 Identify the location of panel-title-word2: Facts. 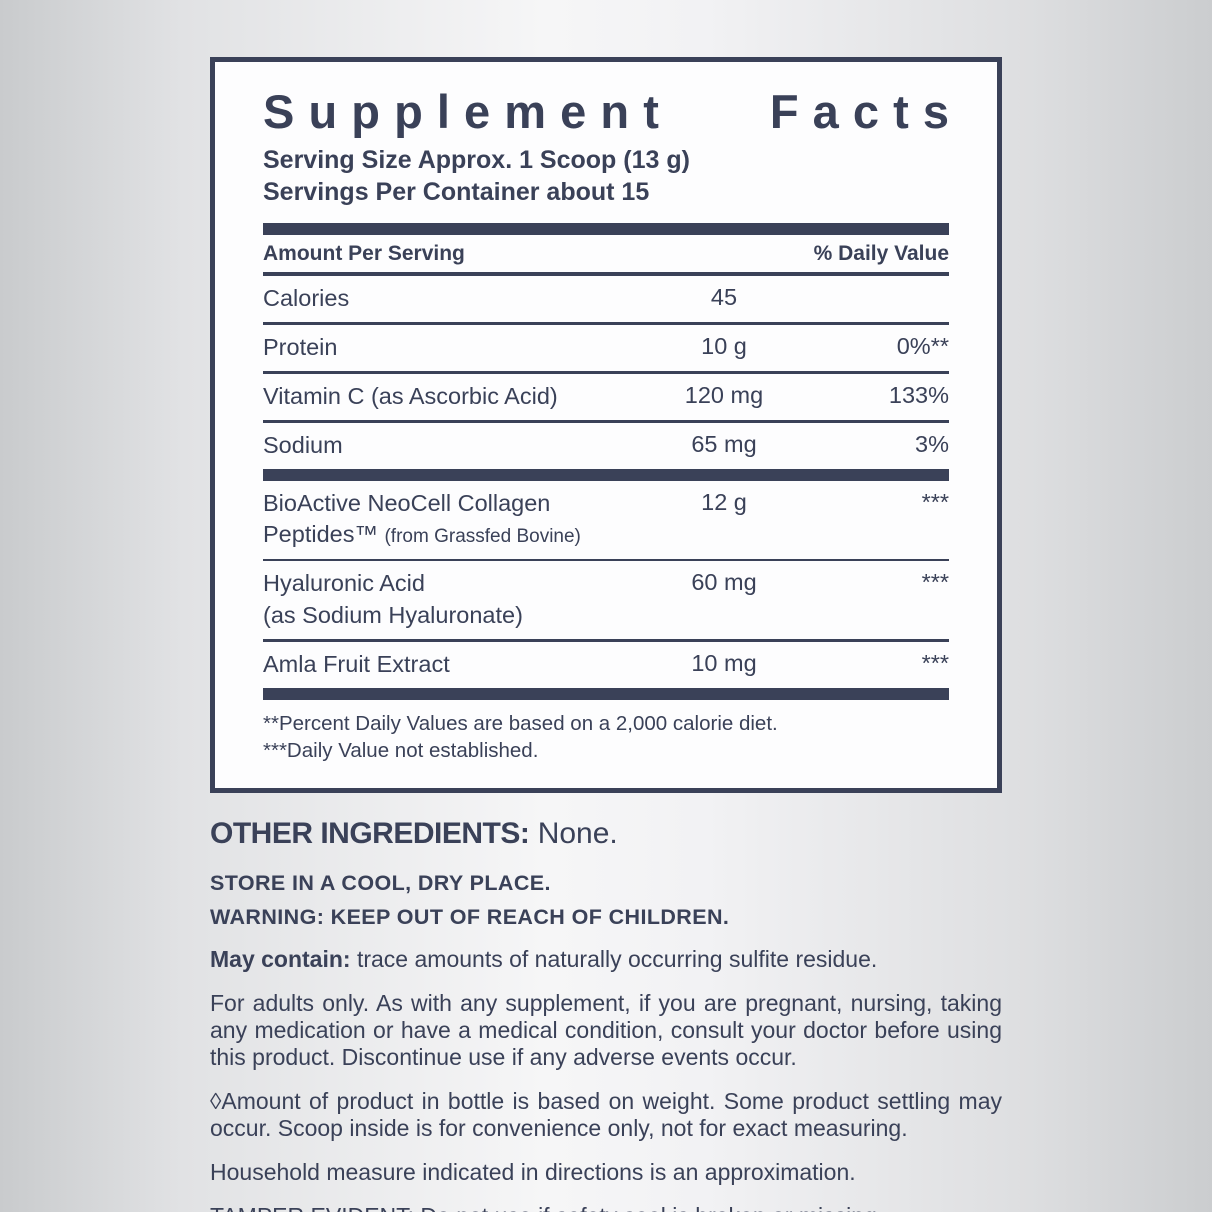
(866, 111).